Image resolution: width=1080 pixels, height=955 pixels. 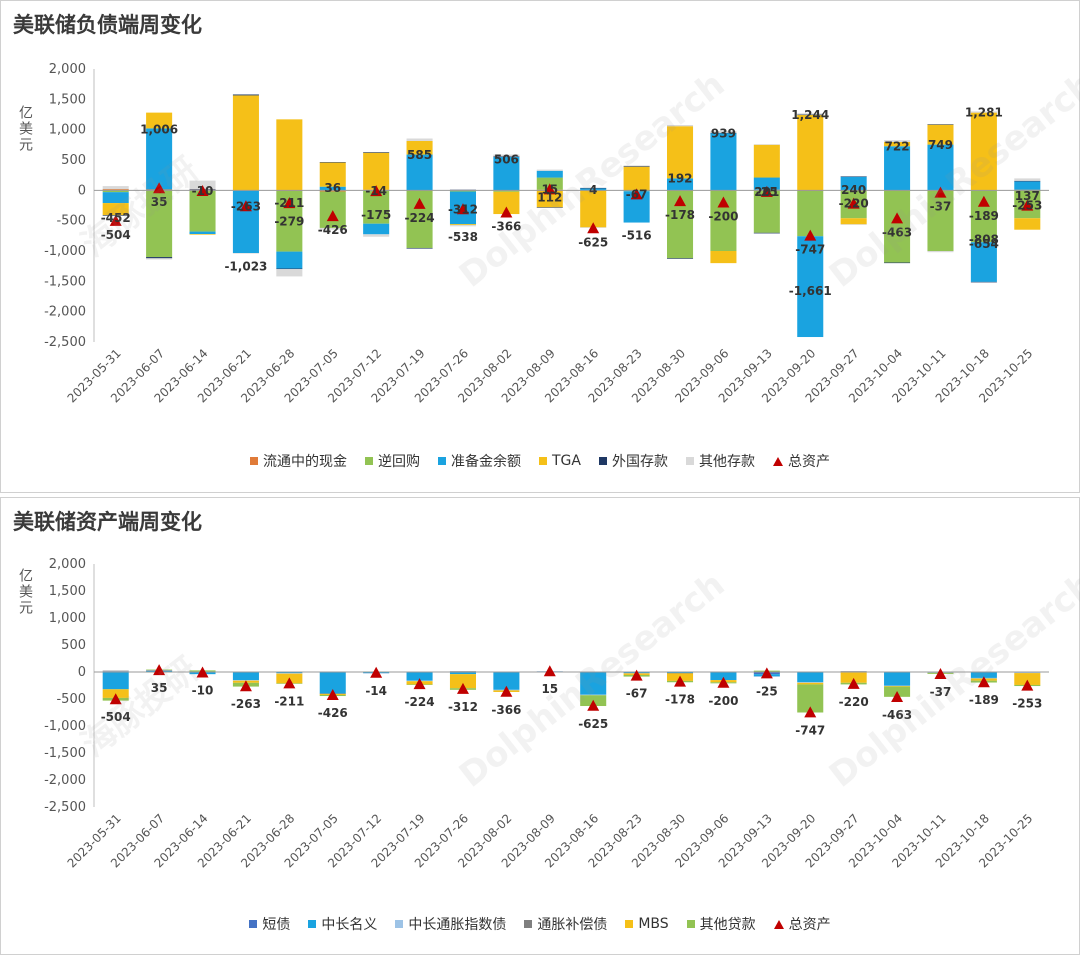 I want to click on assets-legend-item: MBS, so click(x=647, y=924).